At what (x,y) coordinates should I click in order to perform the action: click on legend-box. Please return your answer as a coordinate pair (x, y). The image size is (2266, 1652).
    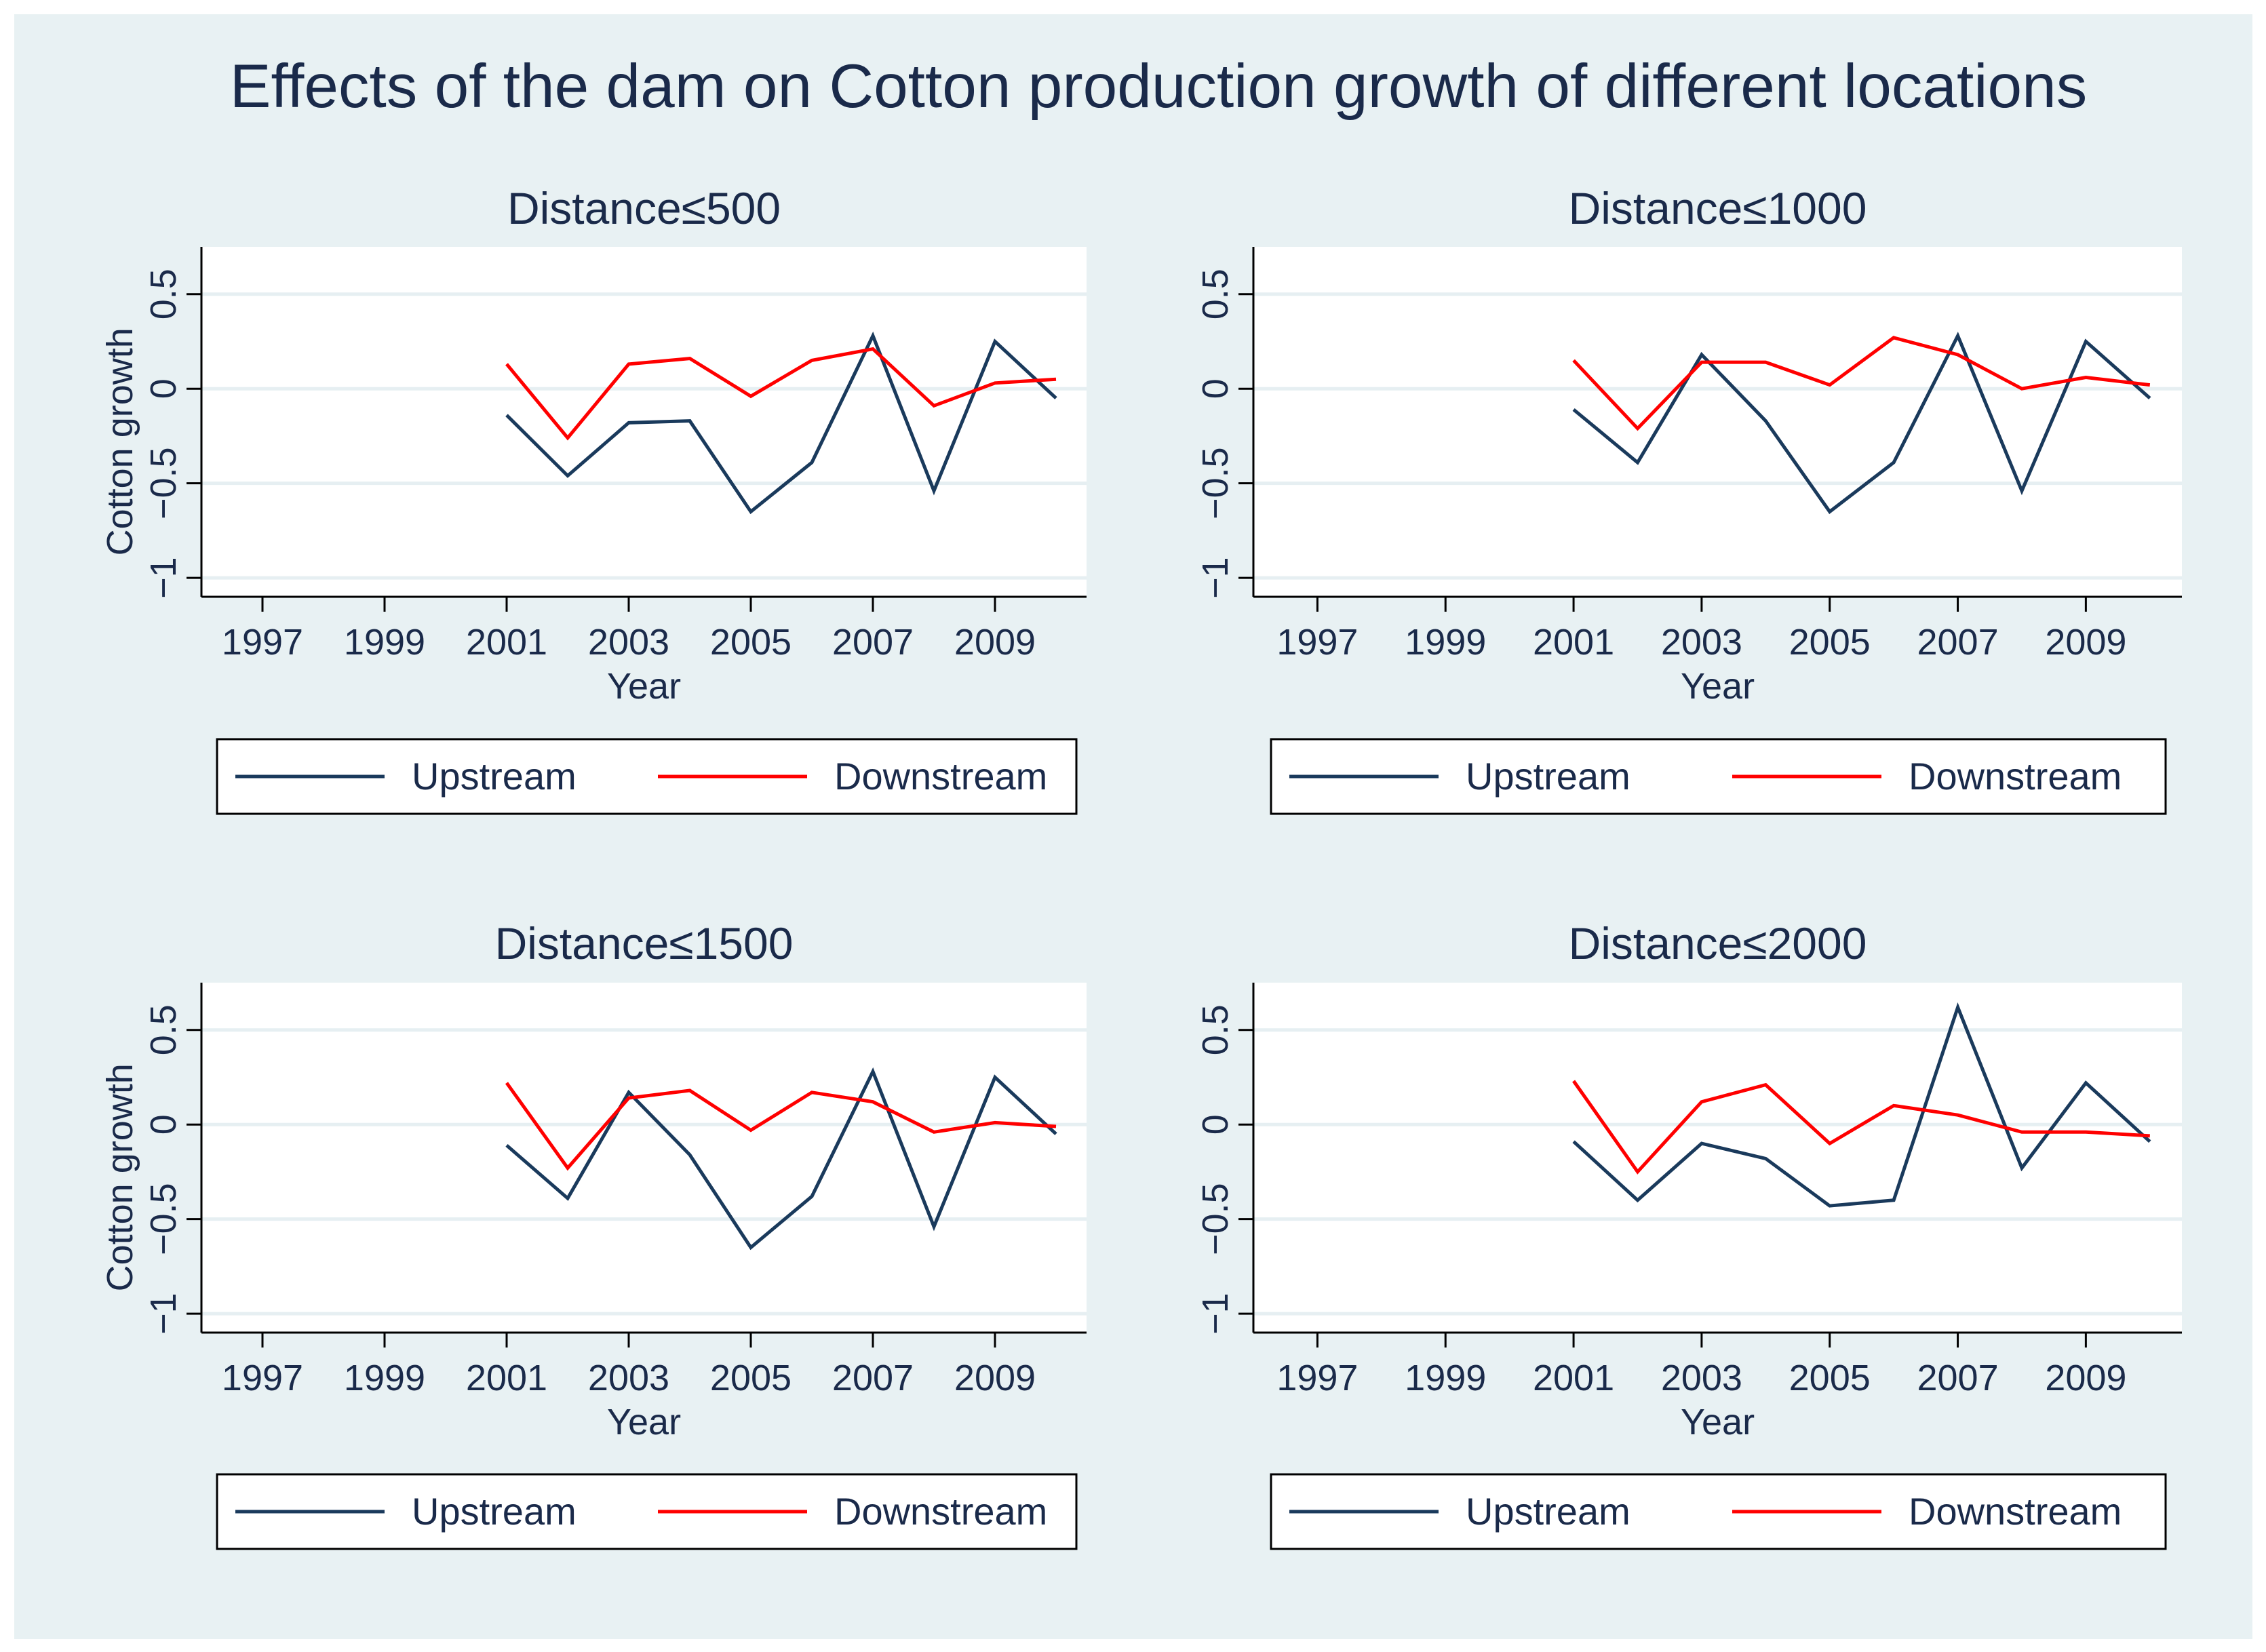
    Looking at the image, I should click on (647, 776).